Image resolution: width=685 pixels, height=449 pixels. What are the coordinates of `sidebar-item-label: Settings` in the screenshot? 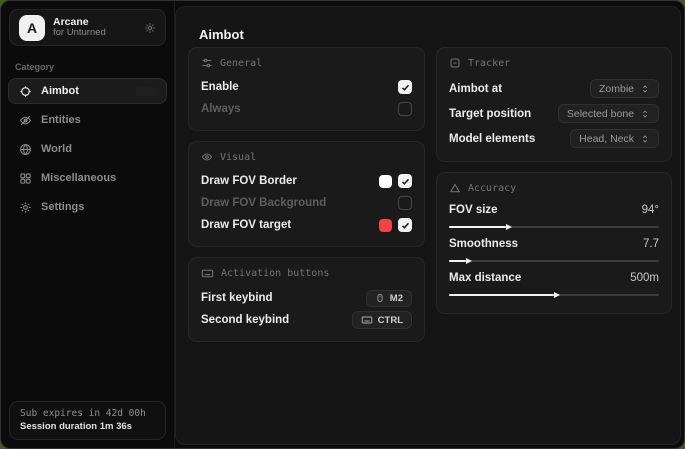 It's located at (63, 207).